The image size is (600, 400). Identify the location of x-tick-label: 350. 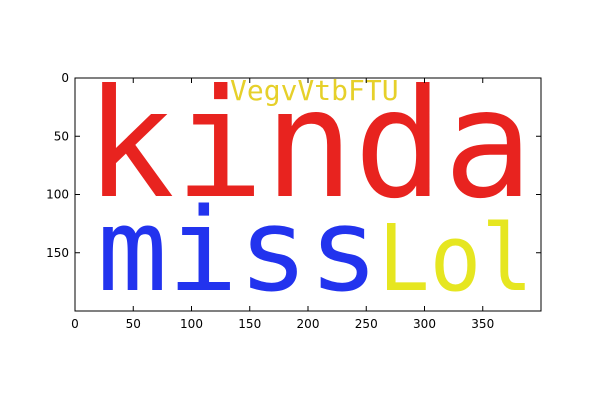
(482, 324).